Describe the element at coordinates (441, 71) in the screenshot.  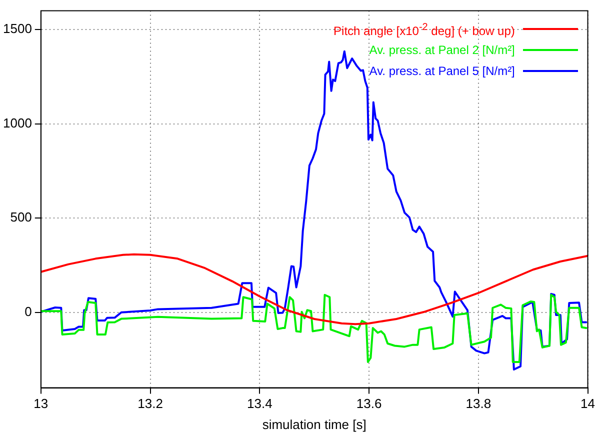
I see `legend-label: Av. press. at Panel 5 [N/m²]` at that location.